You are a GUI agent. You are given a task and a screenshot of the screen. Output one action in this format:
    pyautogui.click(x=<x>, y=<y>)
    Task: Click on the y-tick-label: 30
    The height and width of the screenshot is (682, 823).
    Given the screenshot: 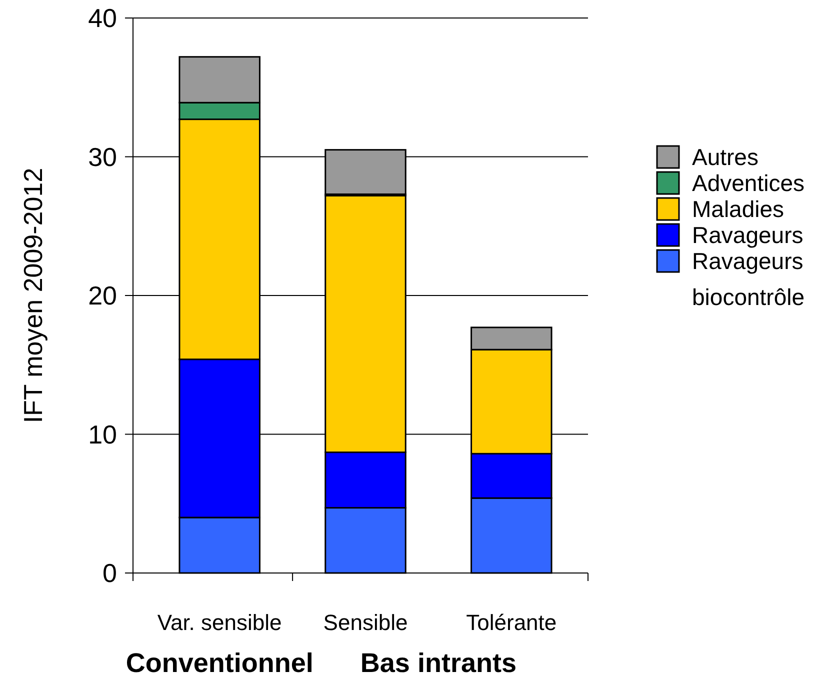 What is the action you would take?
    pyautogui.click(x=102, y=157)
    